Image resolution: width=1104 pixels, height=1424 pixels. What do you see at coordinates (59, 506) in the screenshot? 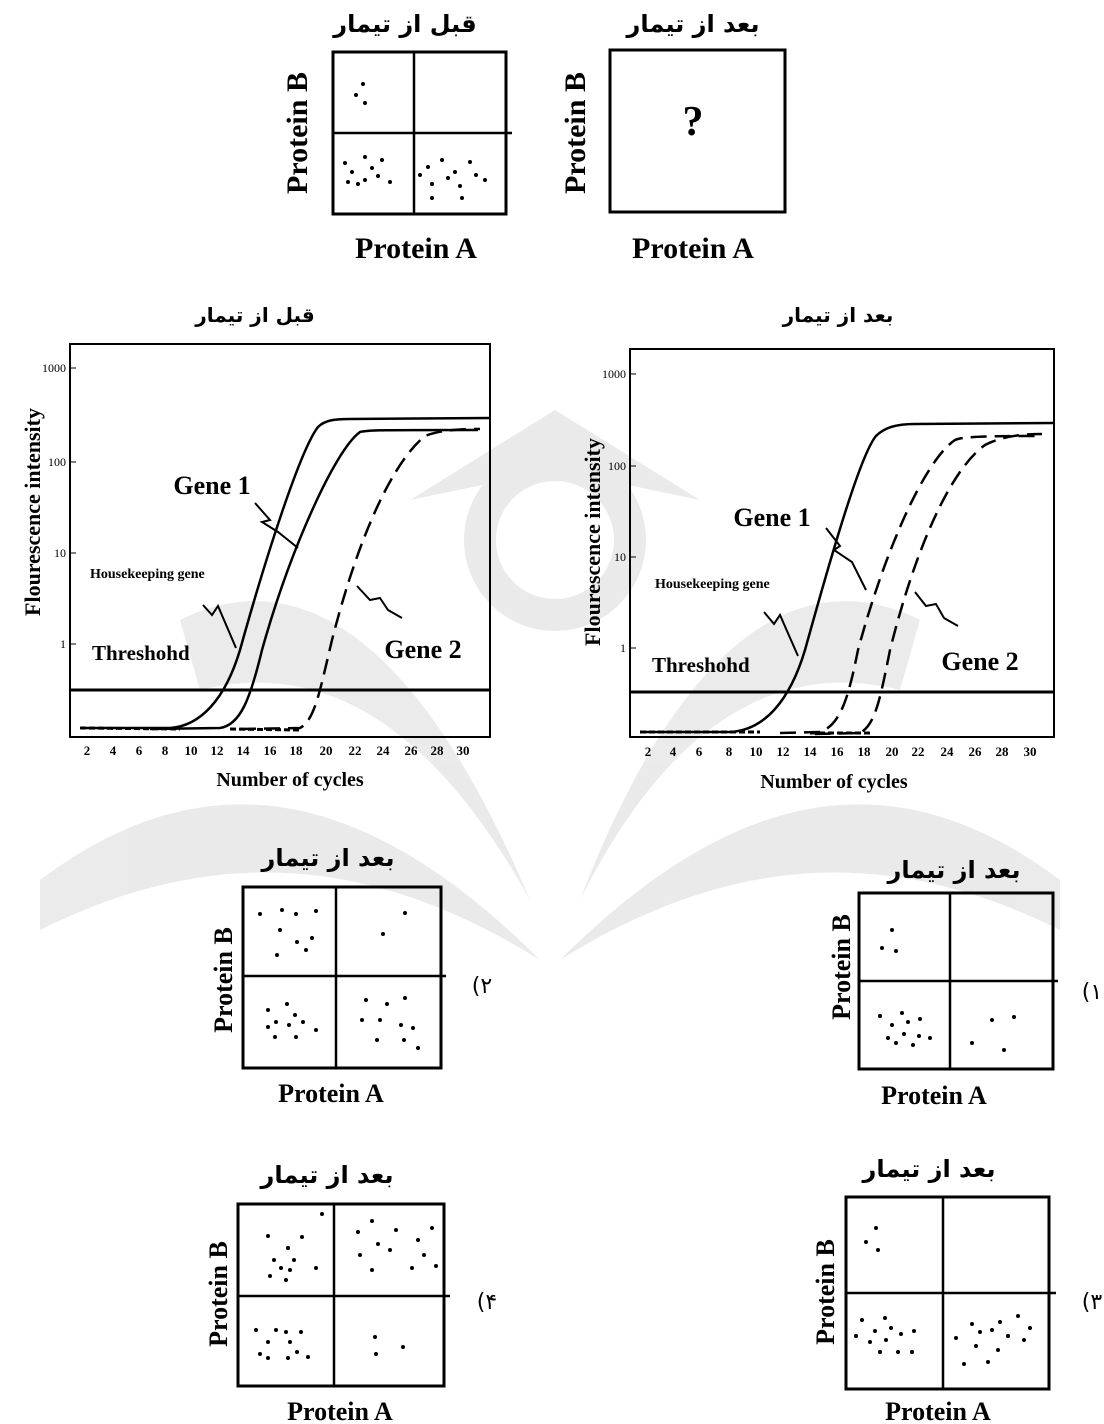
I see `y-ticks: 1000 100 10 1` at bounding box center [59, 506].